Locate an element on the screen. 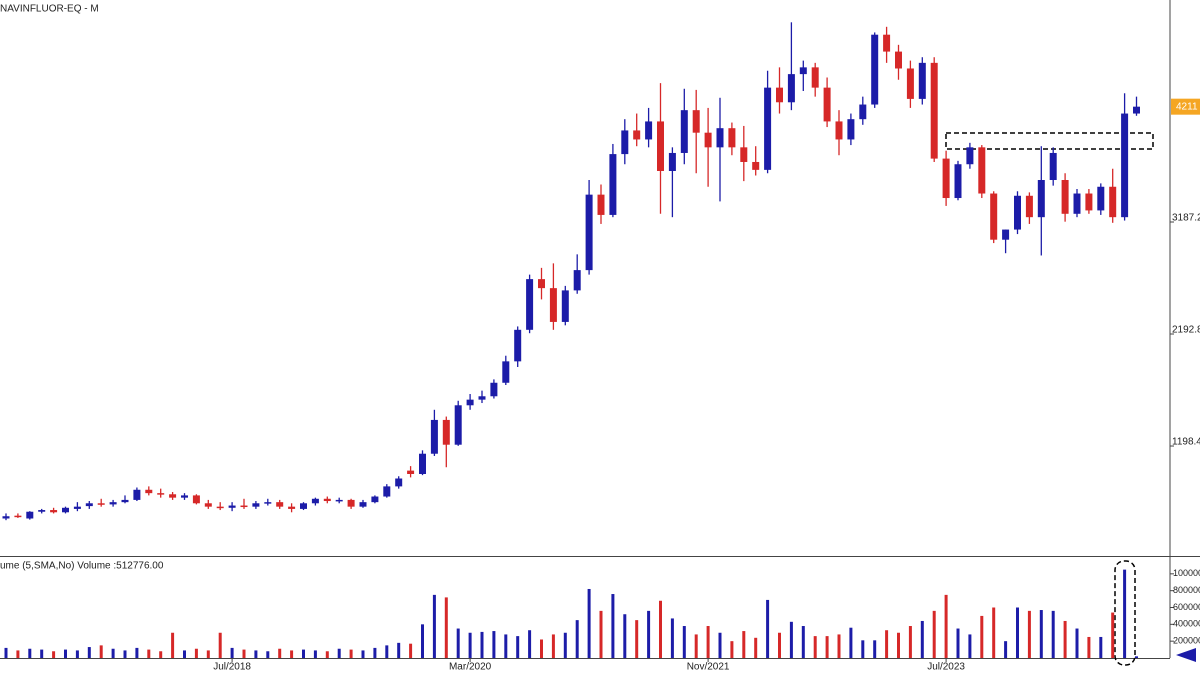 Image resolution: width=1200 pixels, height=675 pixels. x-tick-label: Jul/2018 is located at coordinates (232, 667).